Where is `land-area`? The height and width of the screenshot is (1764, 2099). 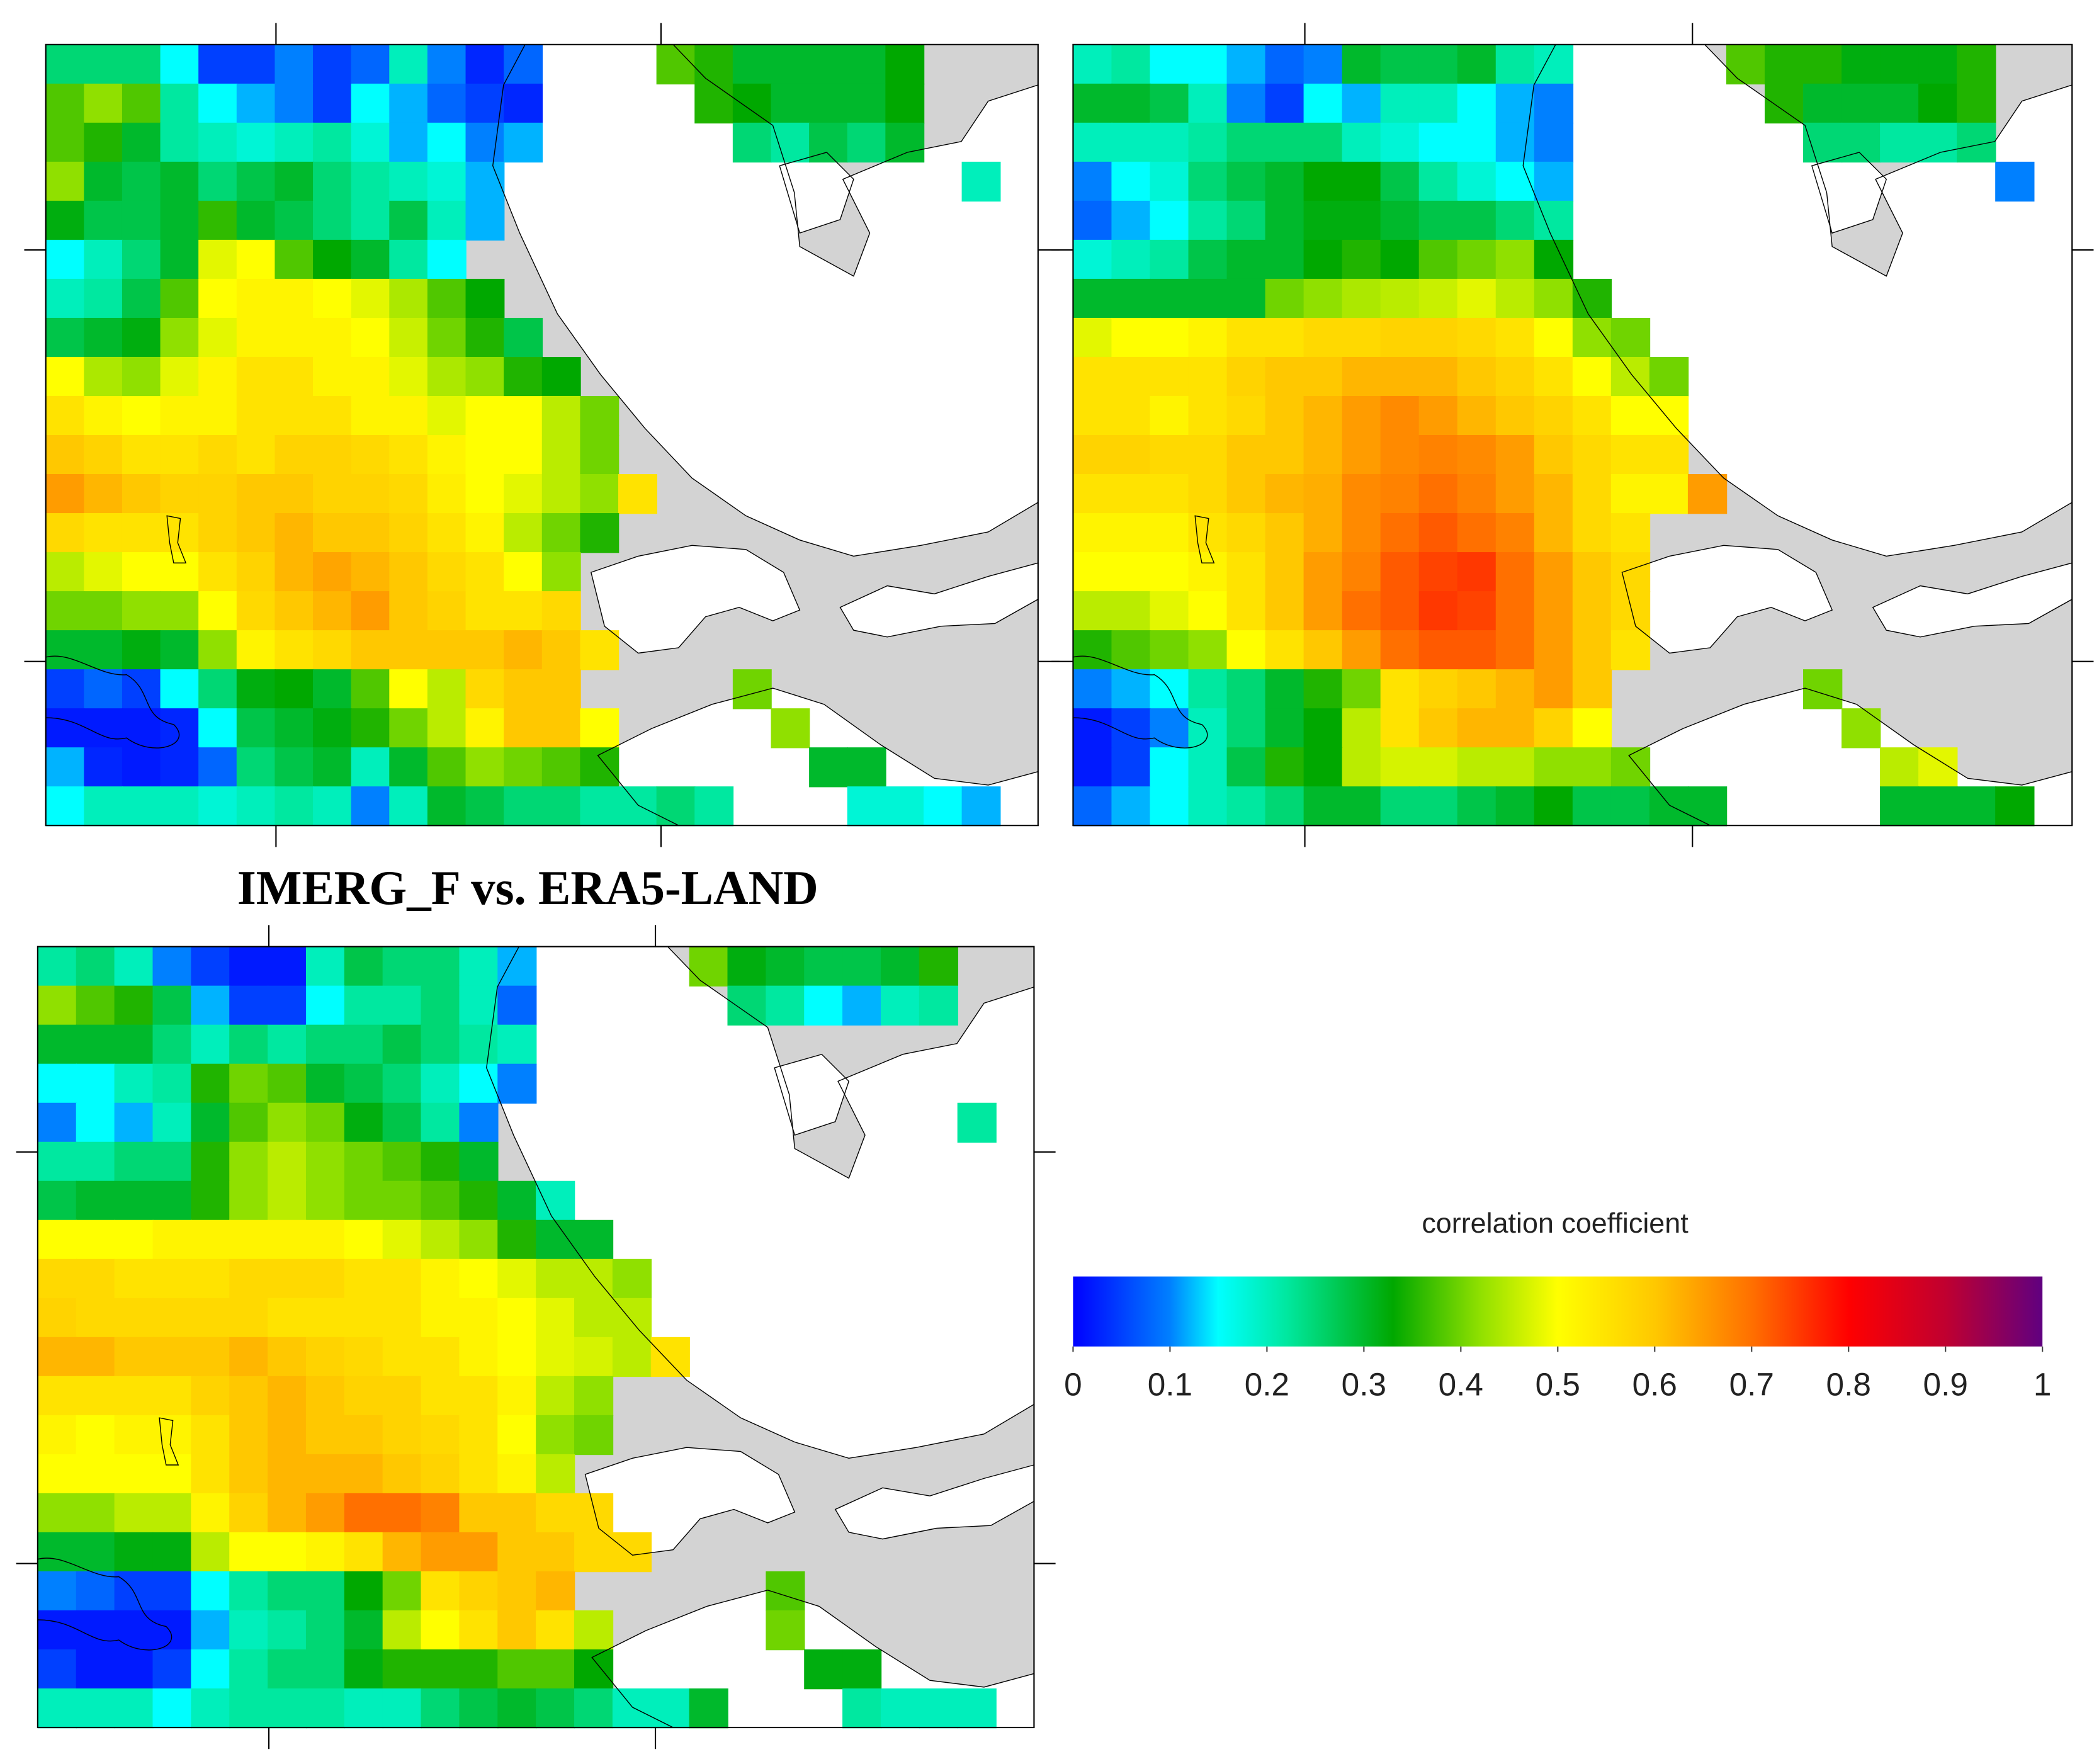
land-area is located at coordinates (934, 1501).